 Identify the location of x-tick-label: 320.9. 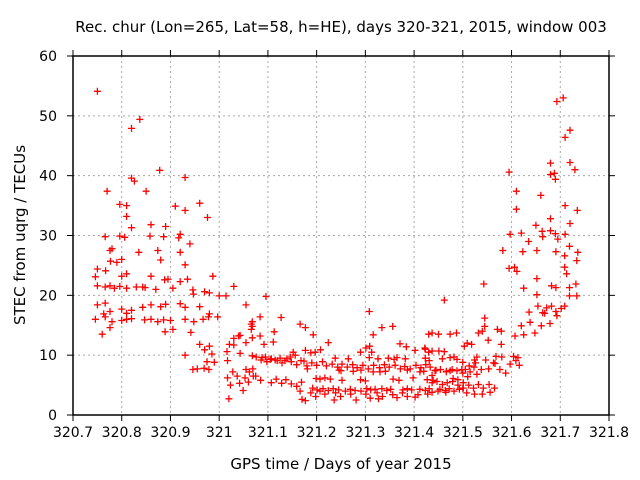
(170, 433).